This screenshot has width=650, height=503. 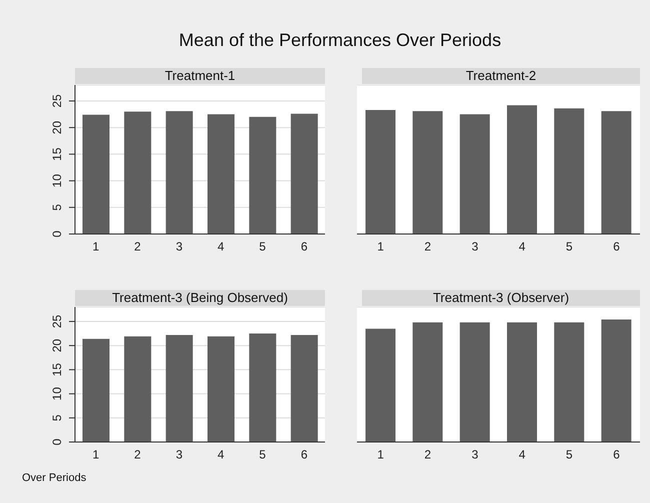 What do you see at coordinates (501, 298) in the screenshot?
I see `chart-title: Treatment-3 (Observer)` at bounding box center [501, 298].